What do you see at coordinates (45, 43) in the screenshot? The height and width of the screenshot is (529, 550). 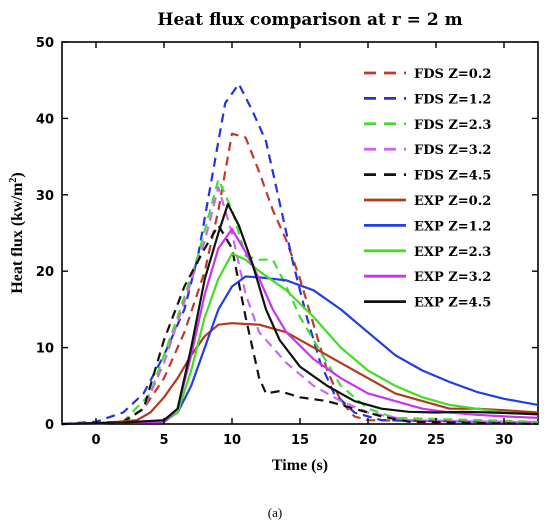 I see `y-tick-label-5: 50` at bounding box center [45, 43].